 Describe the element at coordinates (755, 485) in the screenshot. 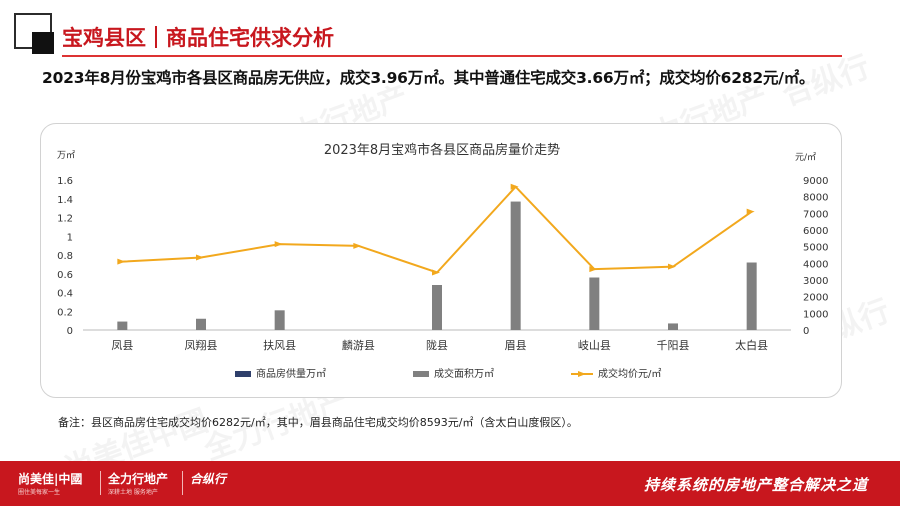

I see `footer-slogan: 持续系统的房地产整合解决之道` at that location.